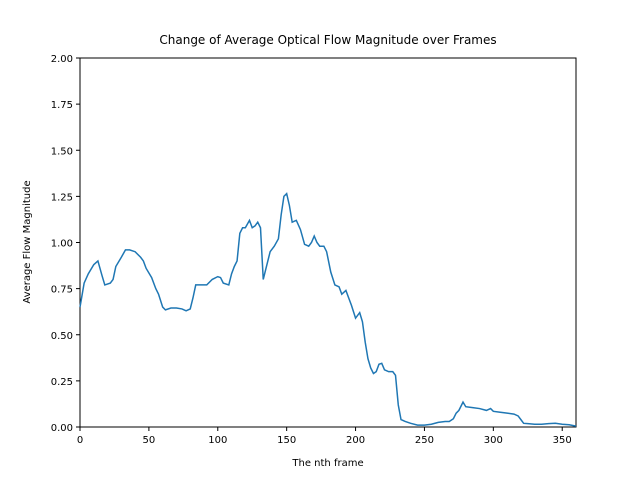  Describe the element at coordinates (217, 440) in the screenshot. I see `x-tick-label: 100` at that location.